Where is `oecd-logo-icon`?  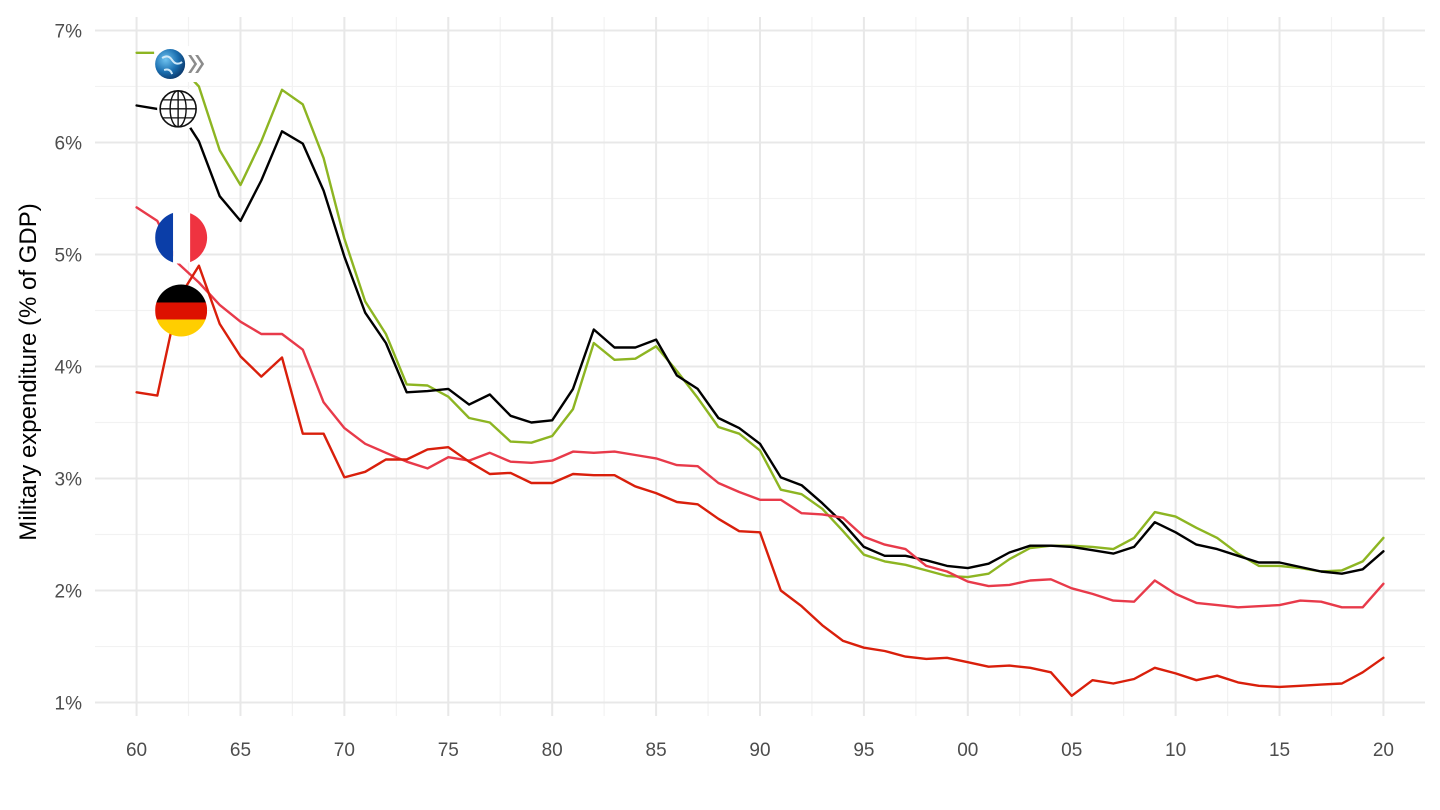
oecd-logo-icon is located at coordinates (180, 64).